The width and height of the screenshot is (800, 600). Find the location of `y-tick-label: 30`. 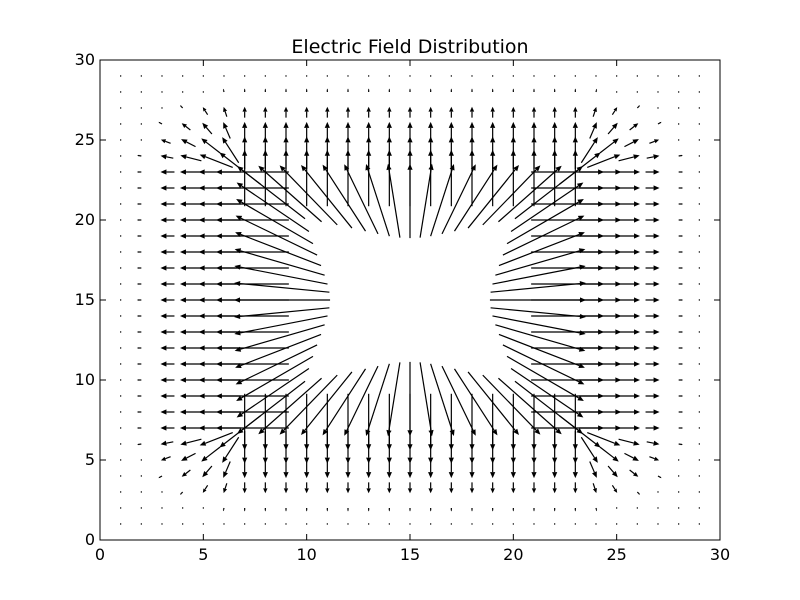

y-tick-label: 30 is located at coordinates (85, 59).